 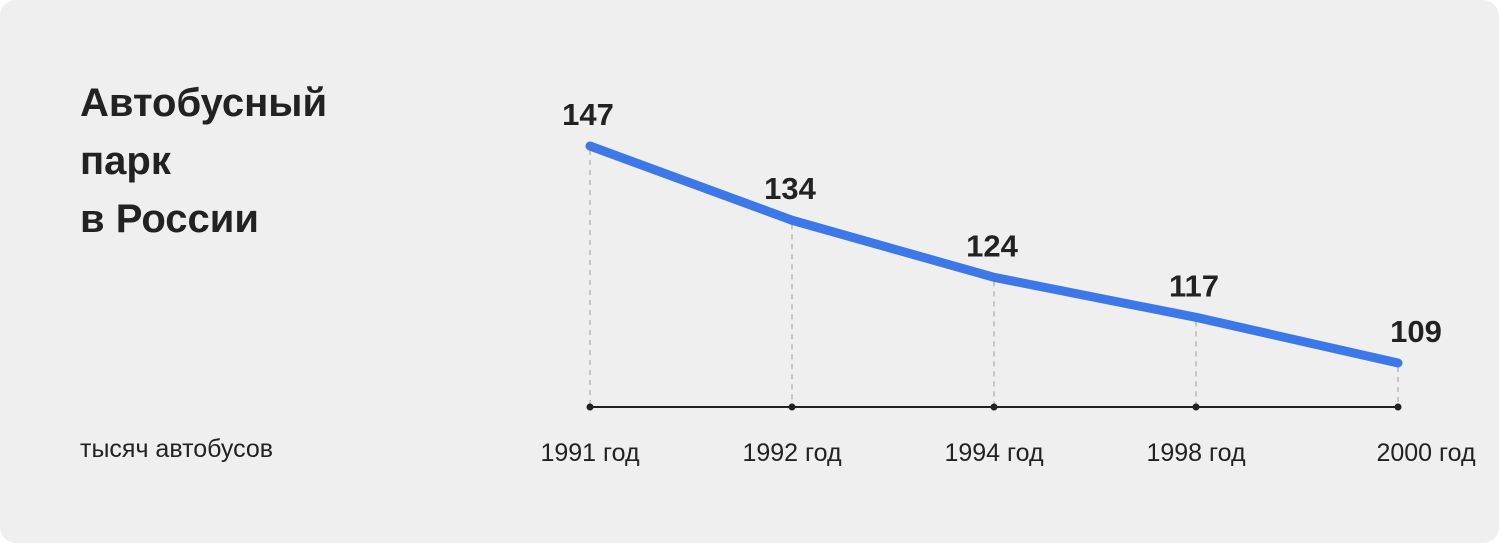 I want to click on x-tick-label: 1994 год, so click(x=993, y=453).